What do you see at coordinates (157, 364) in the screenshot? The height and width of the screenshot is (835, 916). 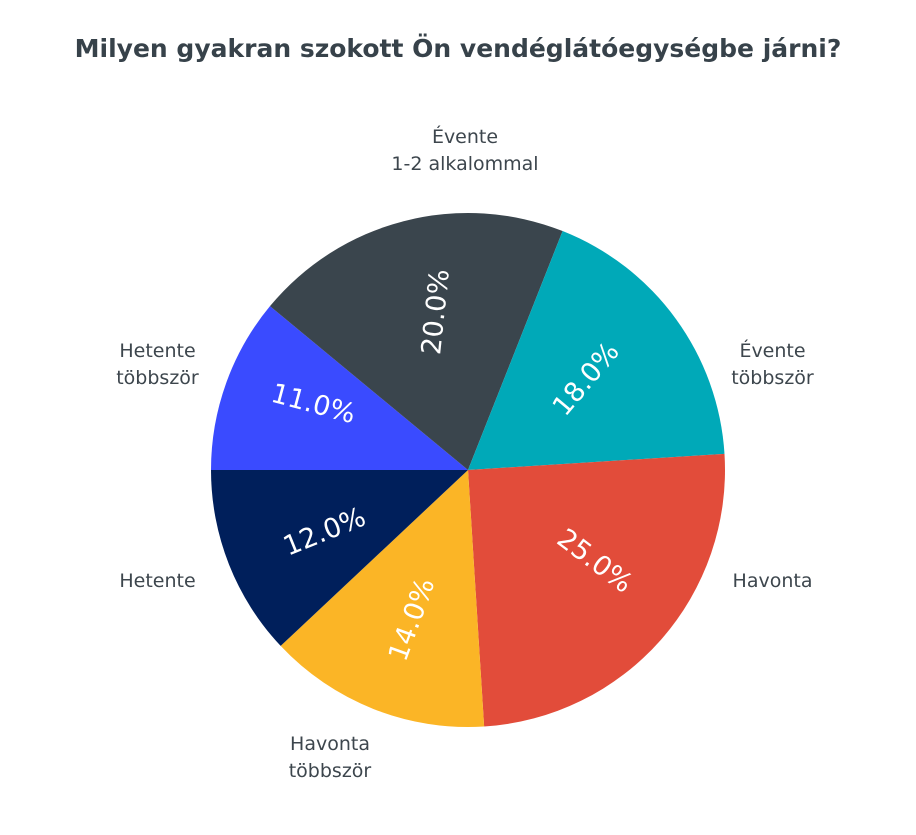 I see `label-hetente-tobbszor: Hetente többször` at bounding box center [157, 364].